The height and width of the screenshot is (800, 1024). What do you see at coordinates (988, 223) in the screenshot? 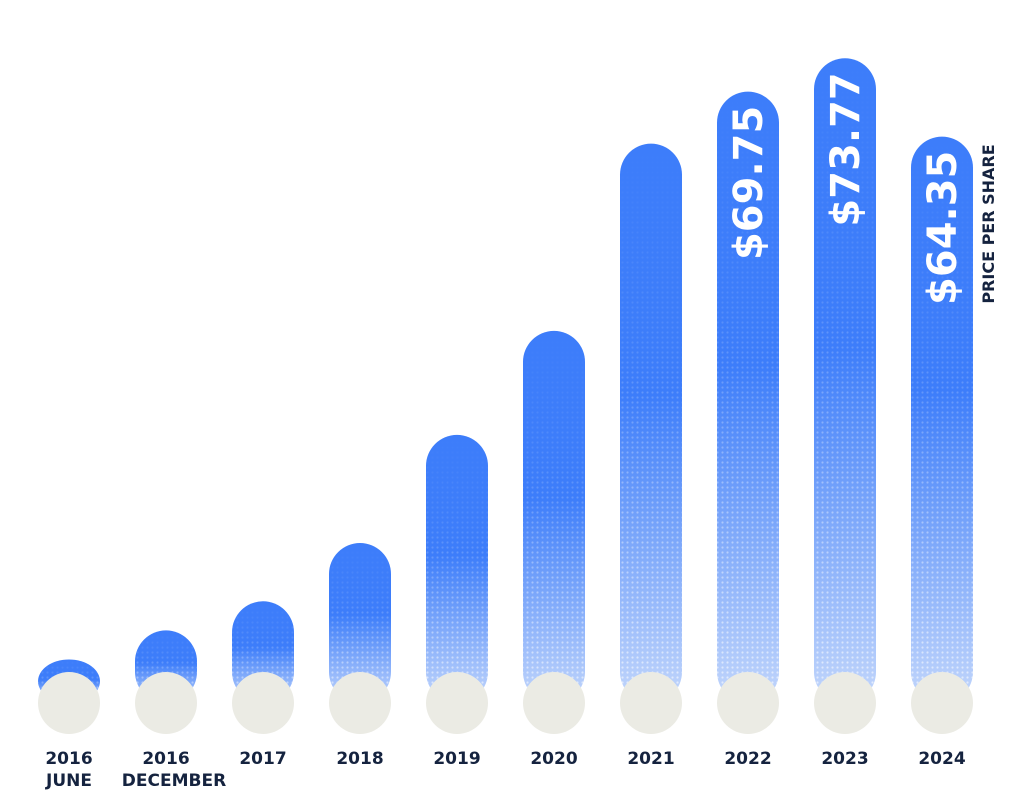
I see `y-axis-label: PRICE PER SHARE` at bounding box center [988, 223].